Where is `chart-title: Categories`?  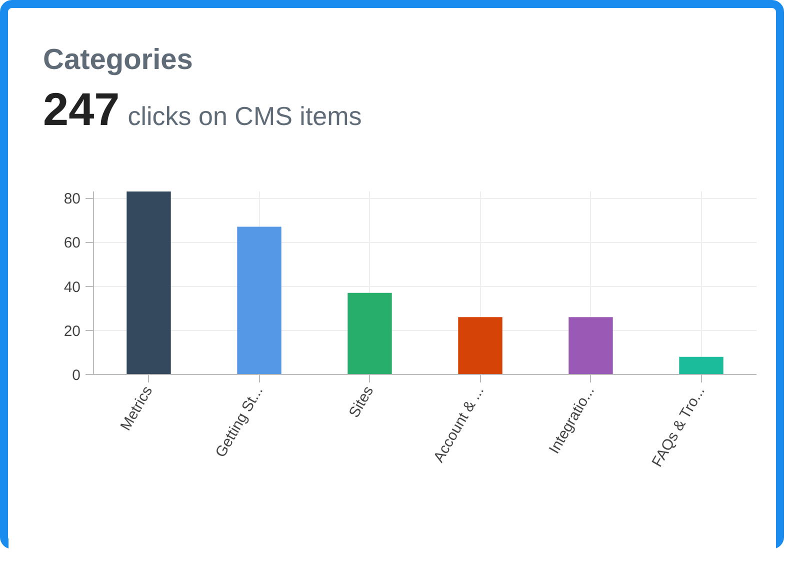 chart-title: Categories is located at coordinates (118, 60).